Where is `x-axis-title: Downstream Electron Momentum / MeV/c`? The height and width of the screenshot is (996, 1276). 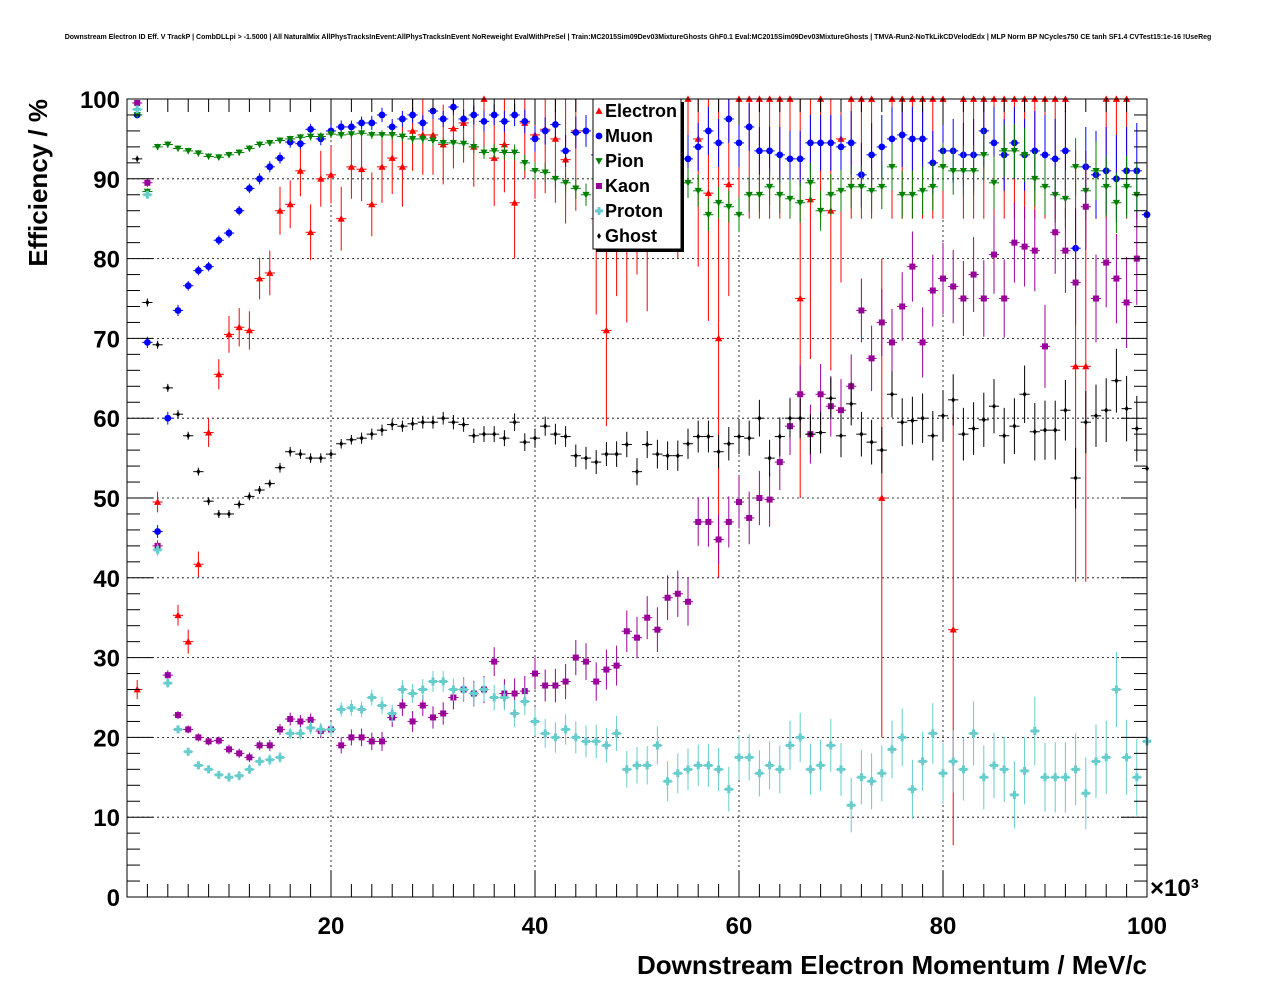 x-axis-title: Downstream Electron Momentum / MeV/c is located at coordinates (892, 965).